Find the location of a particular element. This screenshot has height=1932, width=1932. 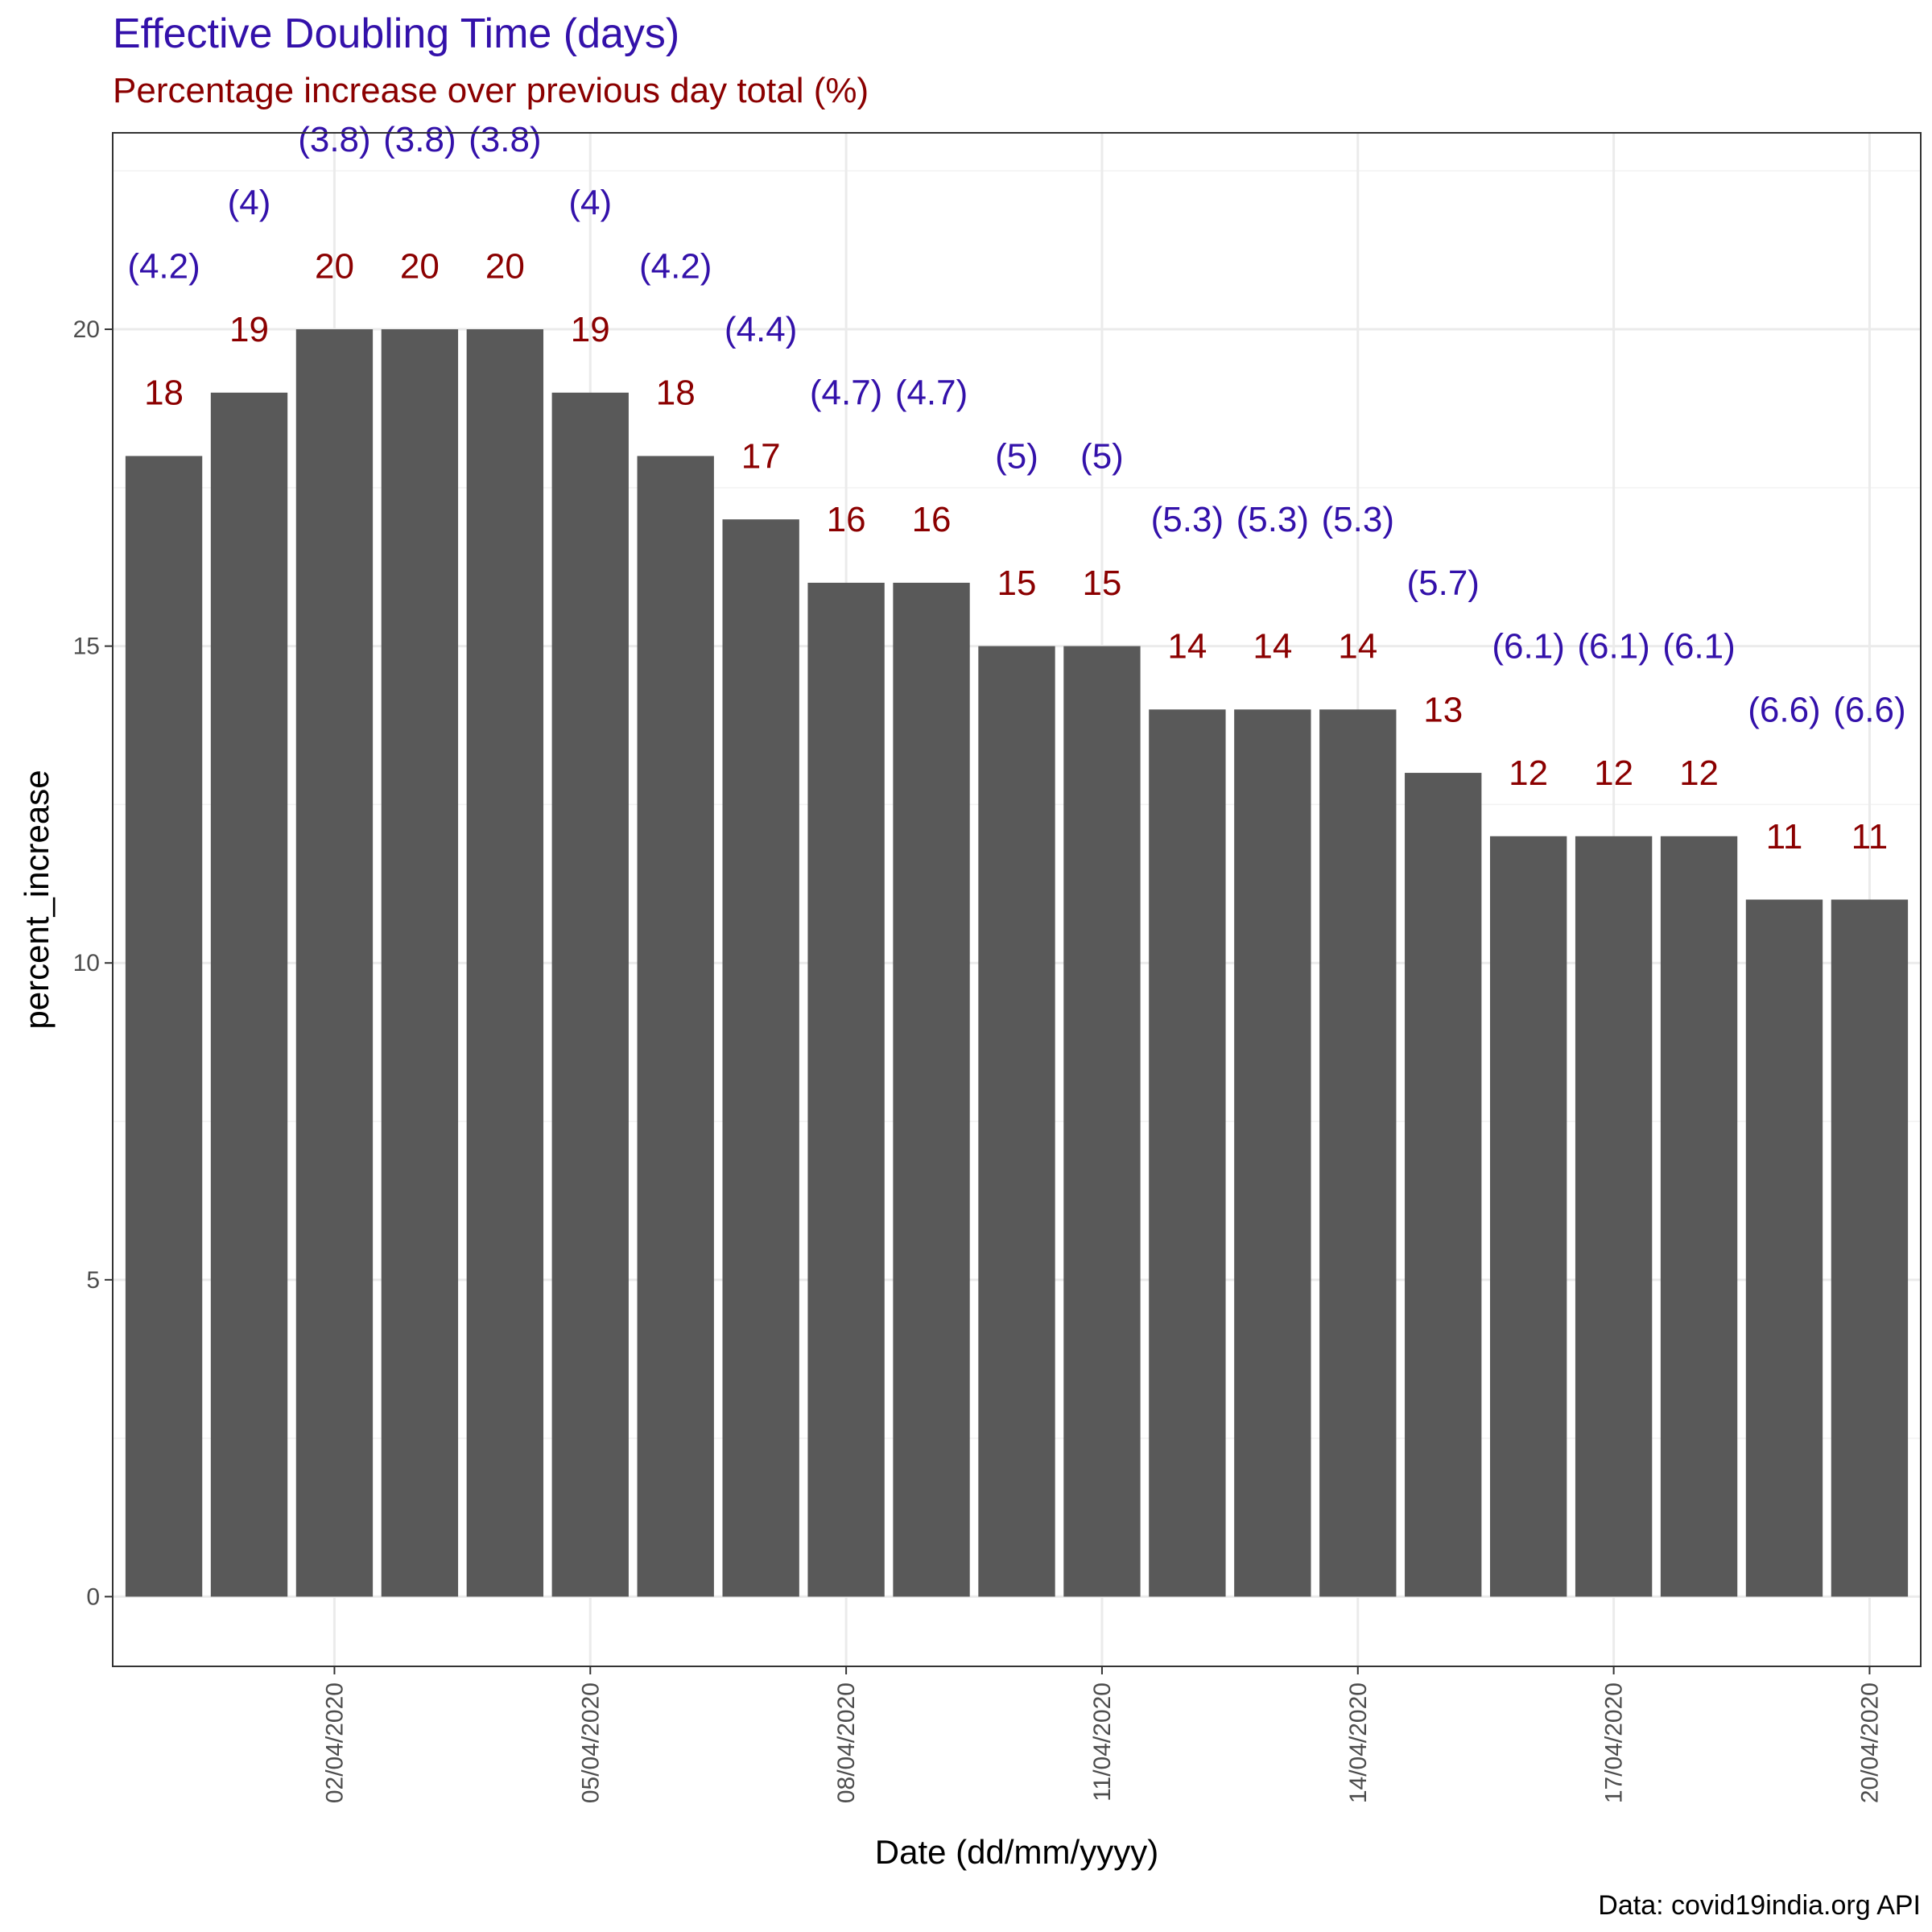

percent-label: 17 is located at coordinates (761, 456).